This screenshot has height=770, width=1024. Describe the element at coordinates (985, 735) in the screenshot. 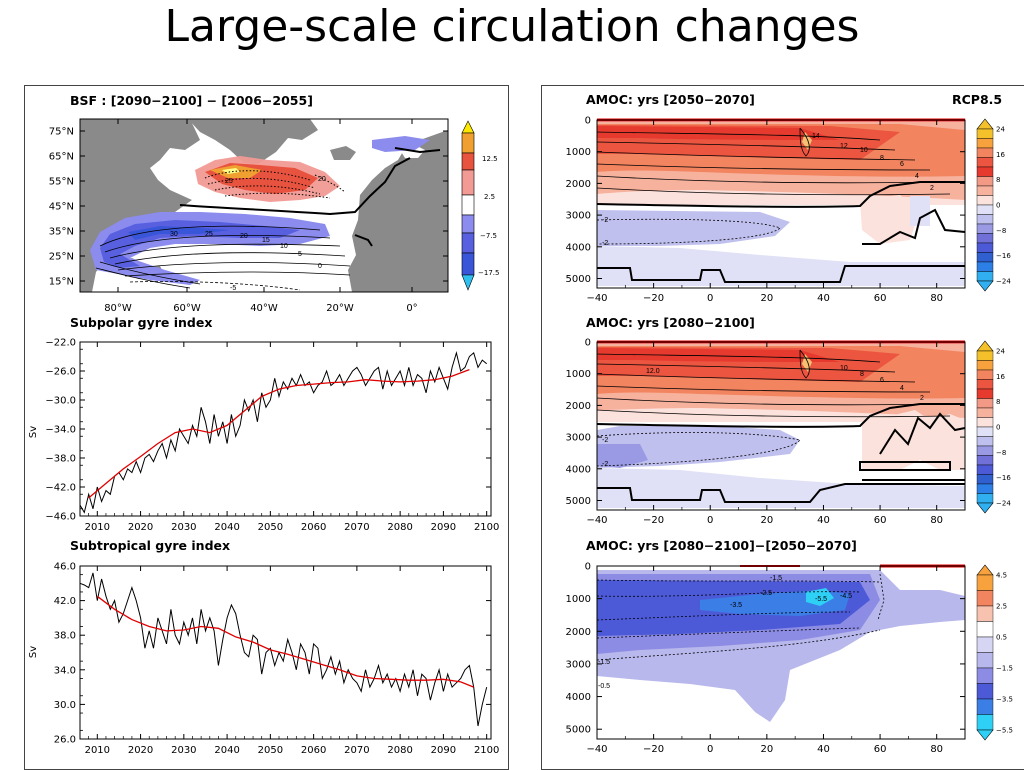

I see `colorbar-bottom-arrow` at that location.